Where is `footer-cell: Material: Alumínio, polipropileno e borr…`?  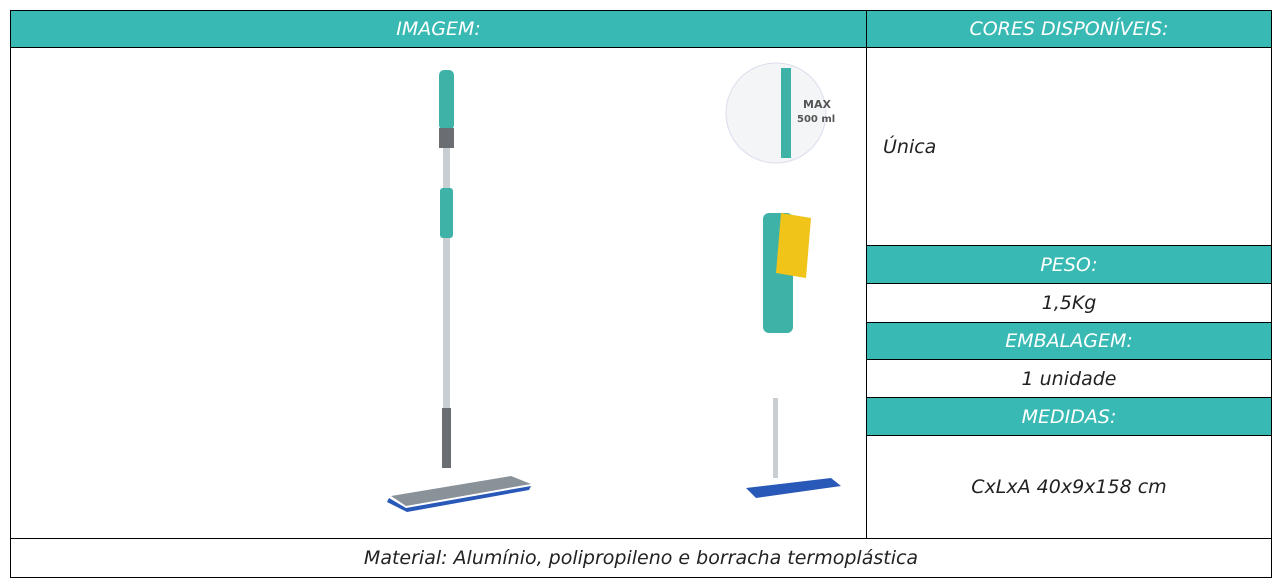 footer-cell: Material: Alumínio, polipropileno e borr… is located at coordinates (641, 558).